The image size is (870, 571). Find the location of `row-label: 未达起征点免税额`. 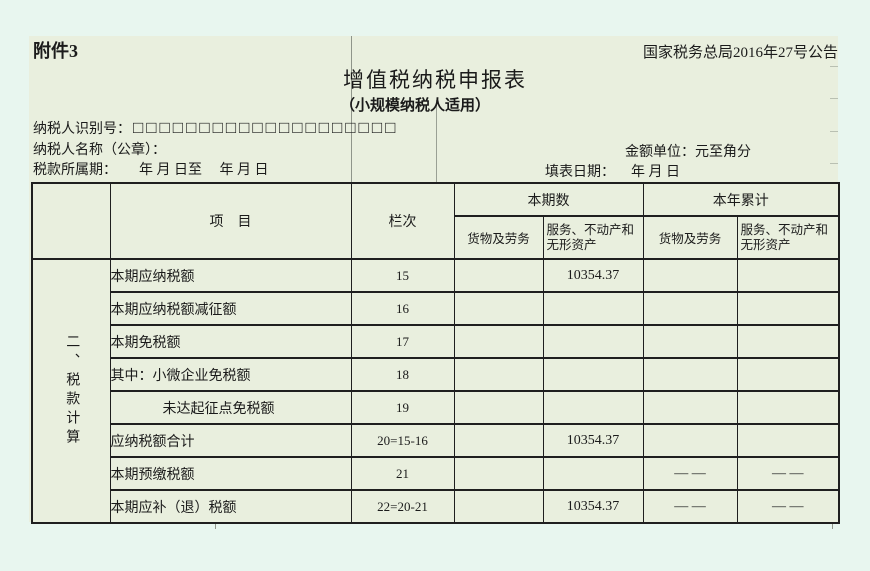

row-label: 未达起征点免税额 is located at coordinates (230, 407).